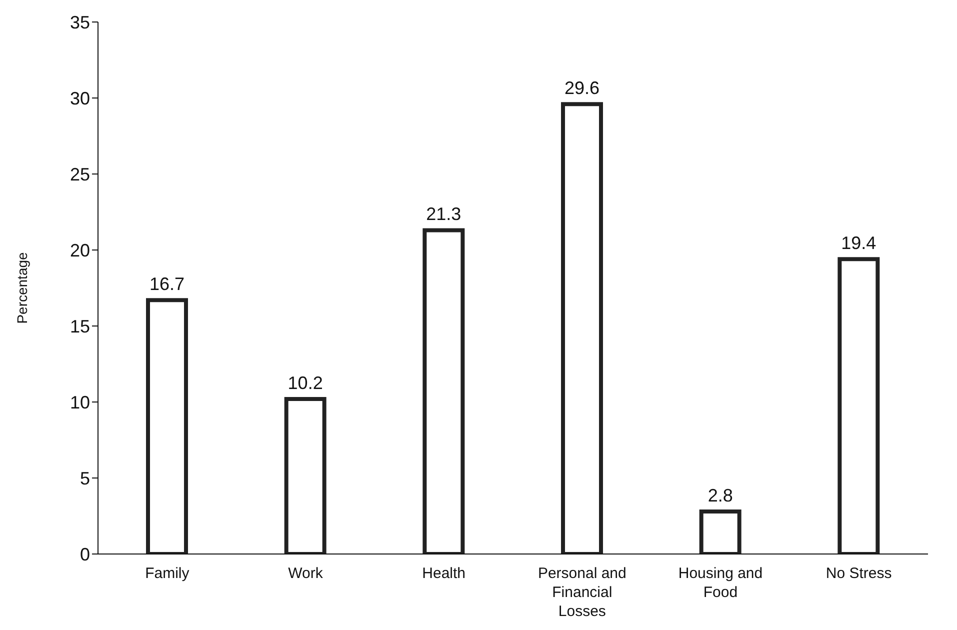  Describe the element at coordinates (22, 288) in the screenshot. I see `y-axis-title: Percentage` at that location.